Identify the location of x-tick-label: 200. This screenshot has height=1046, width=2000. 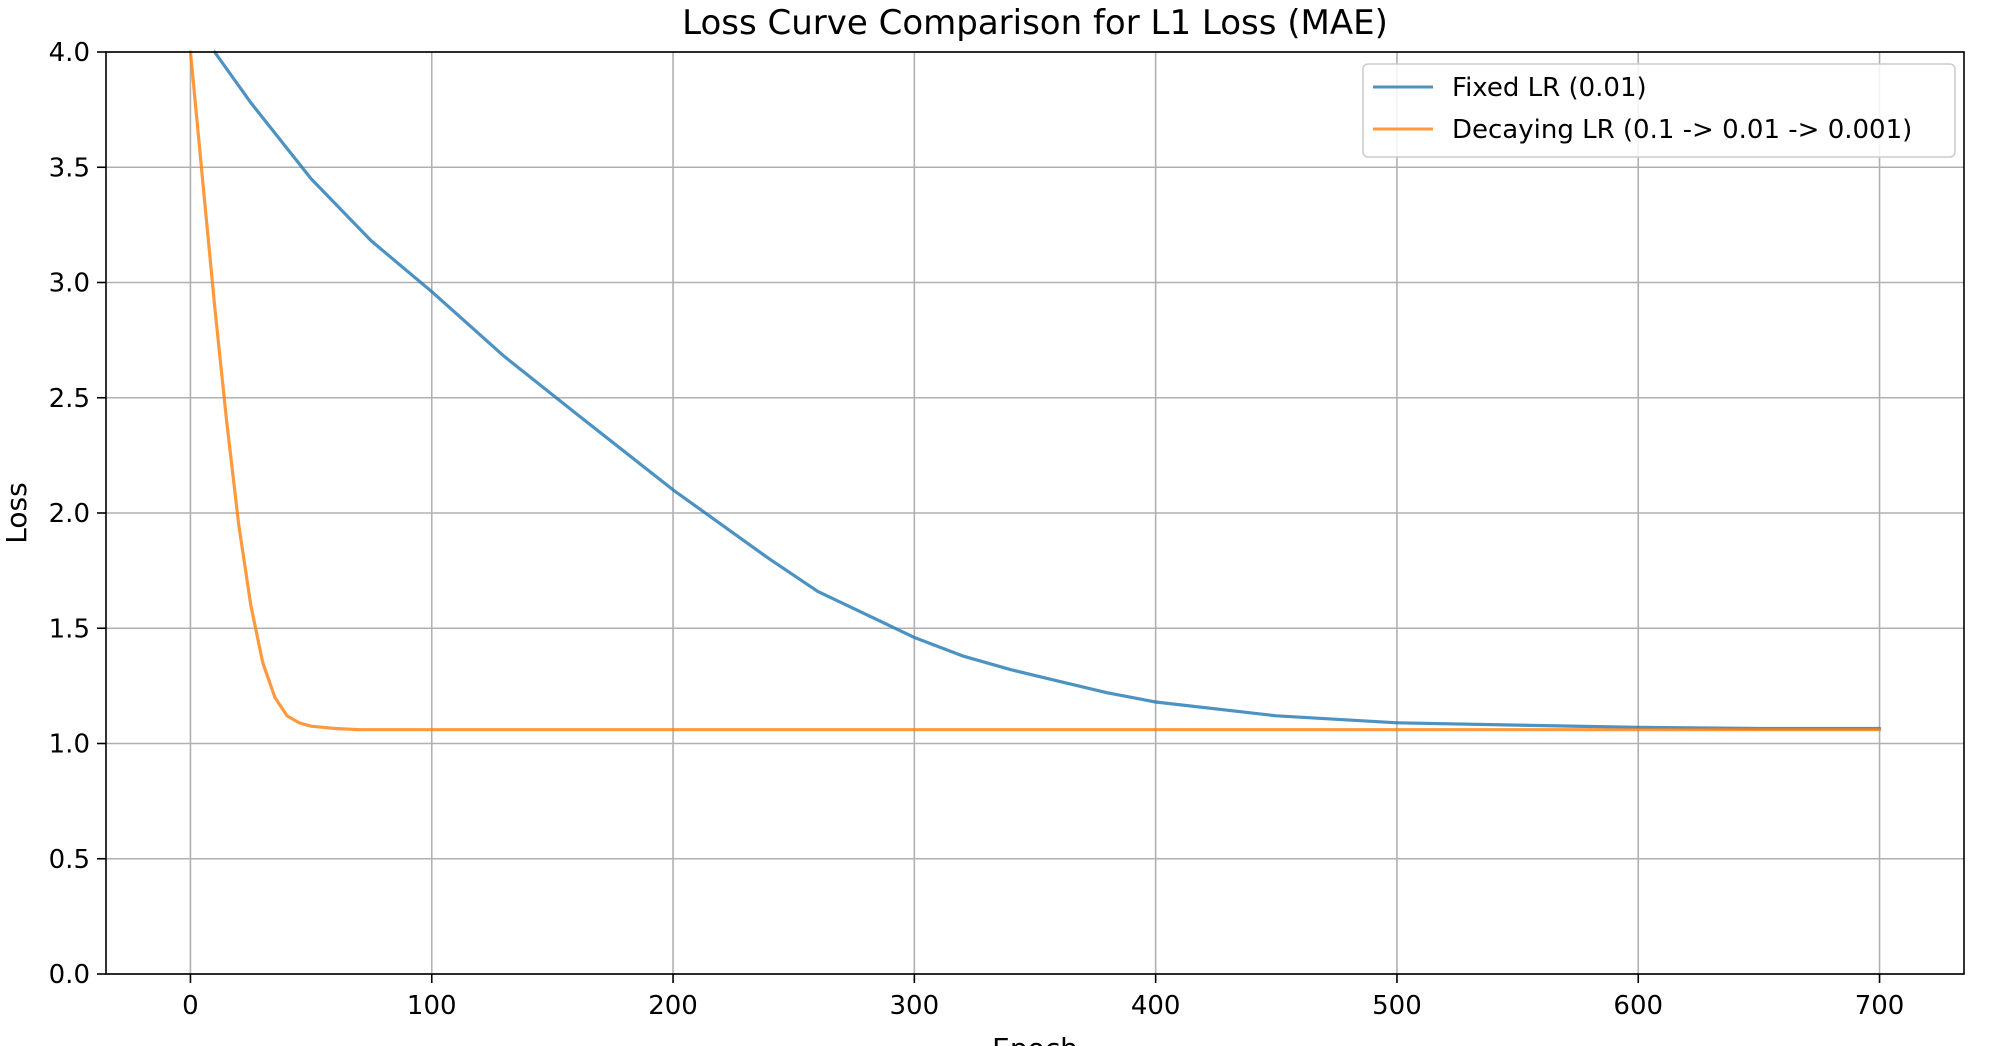
(673, 1006).